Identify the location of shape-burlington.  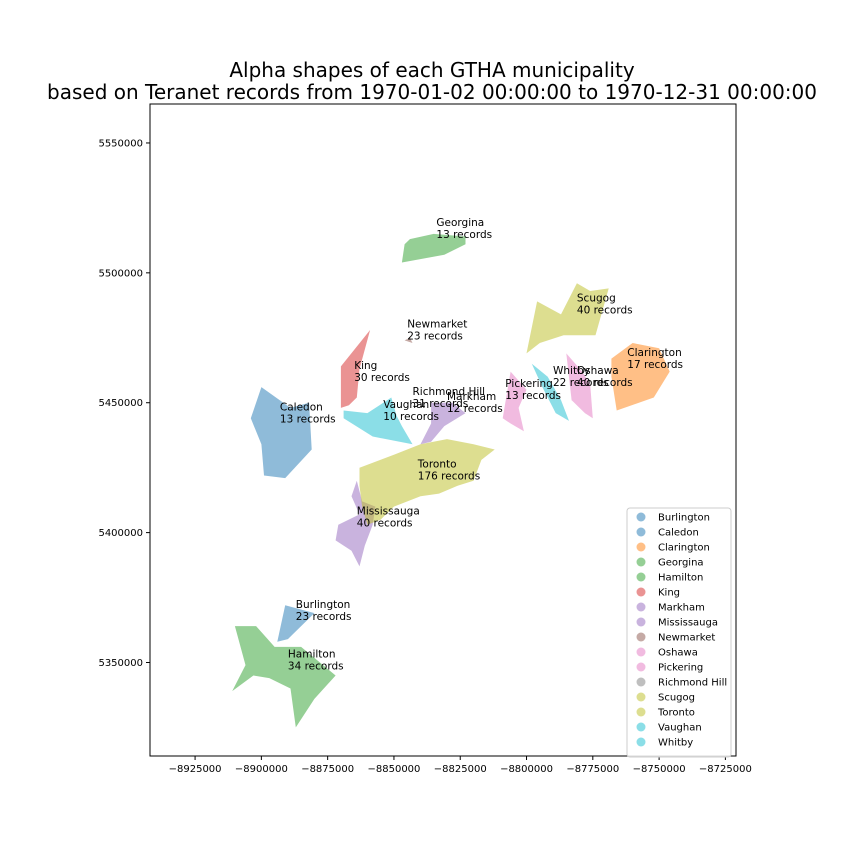
(296, 623).